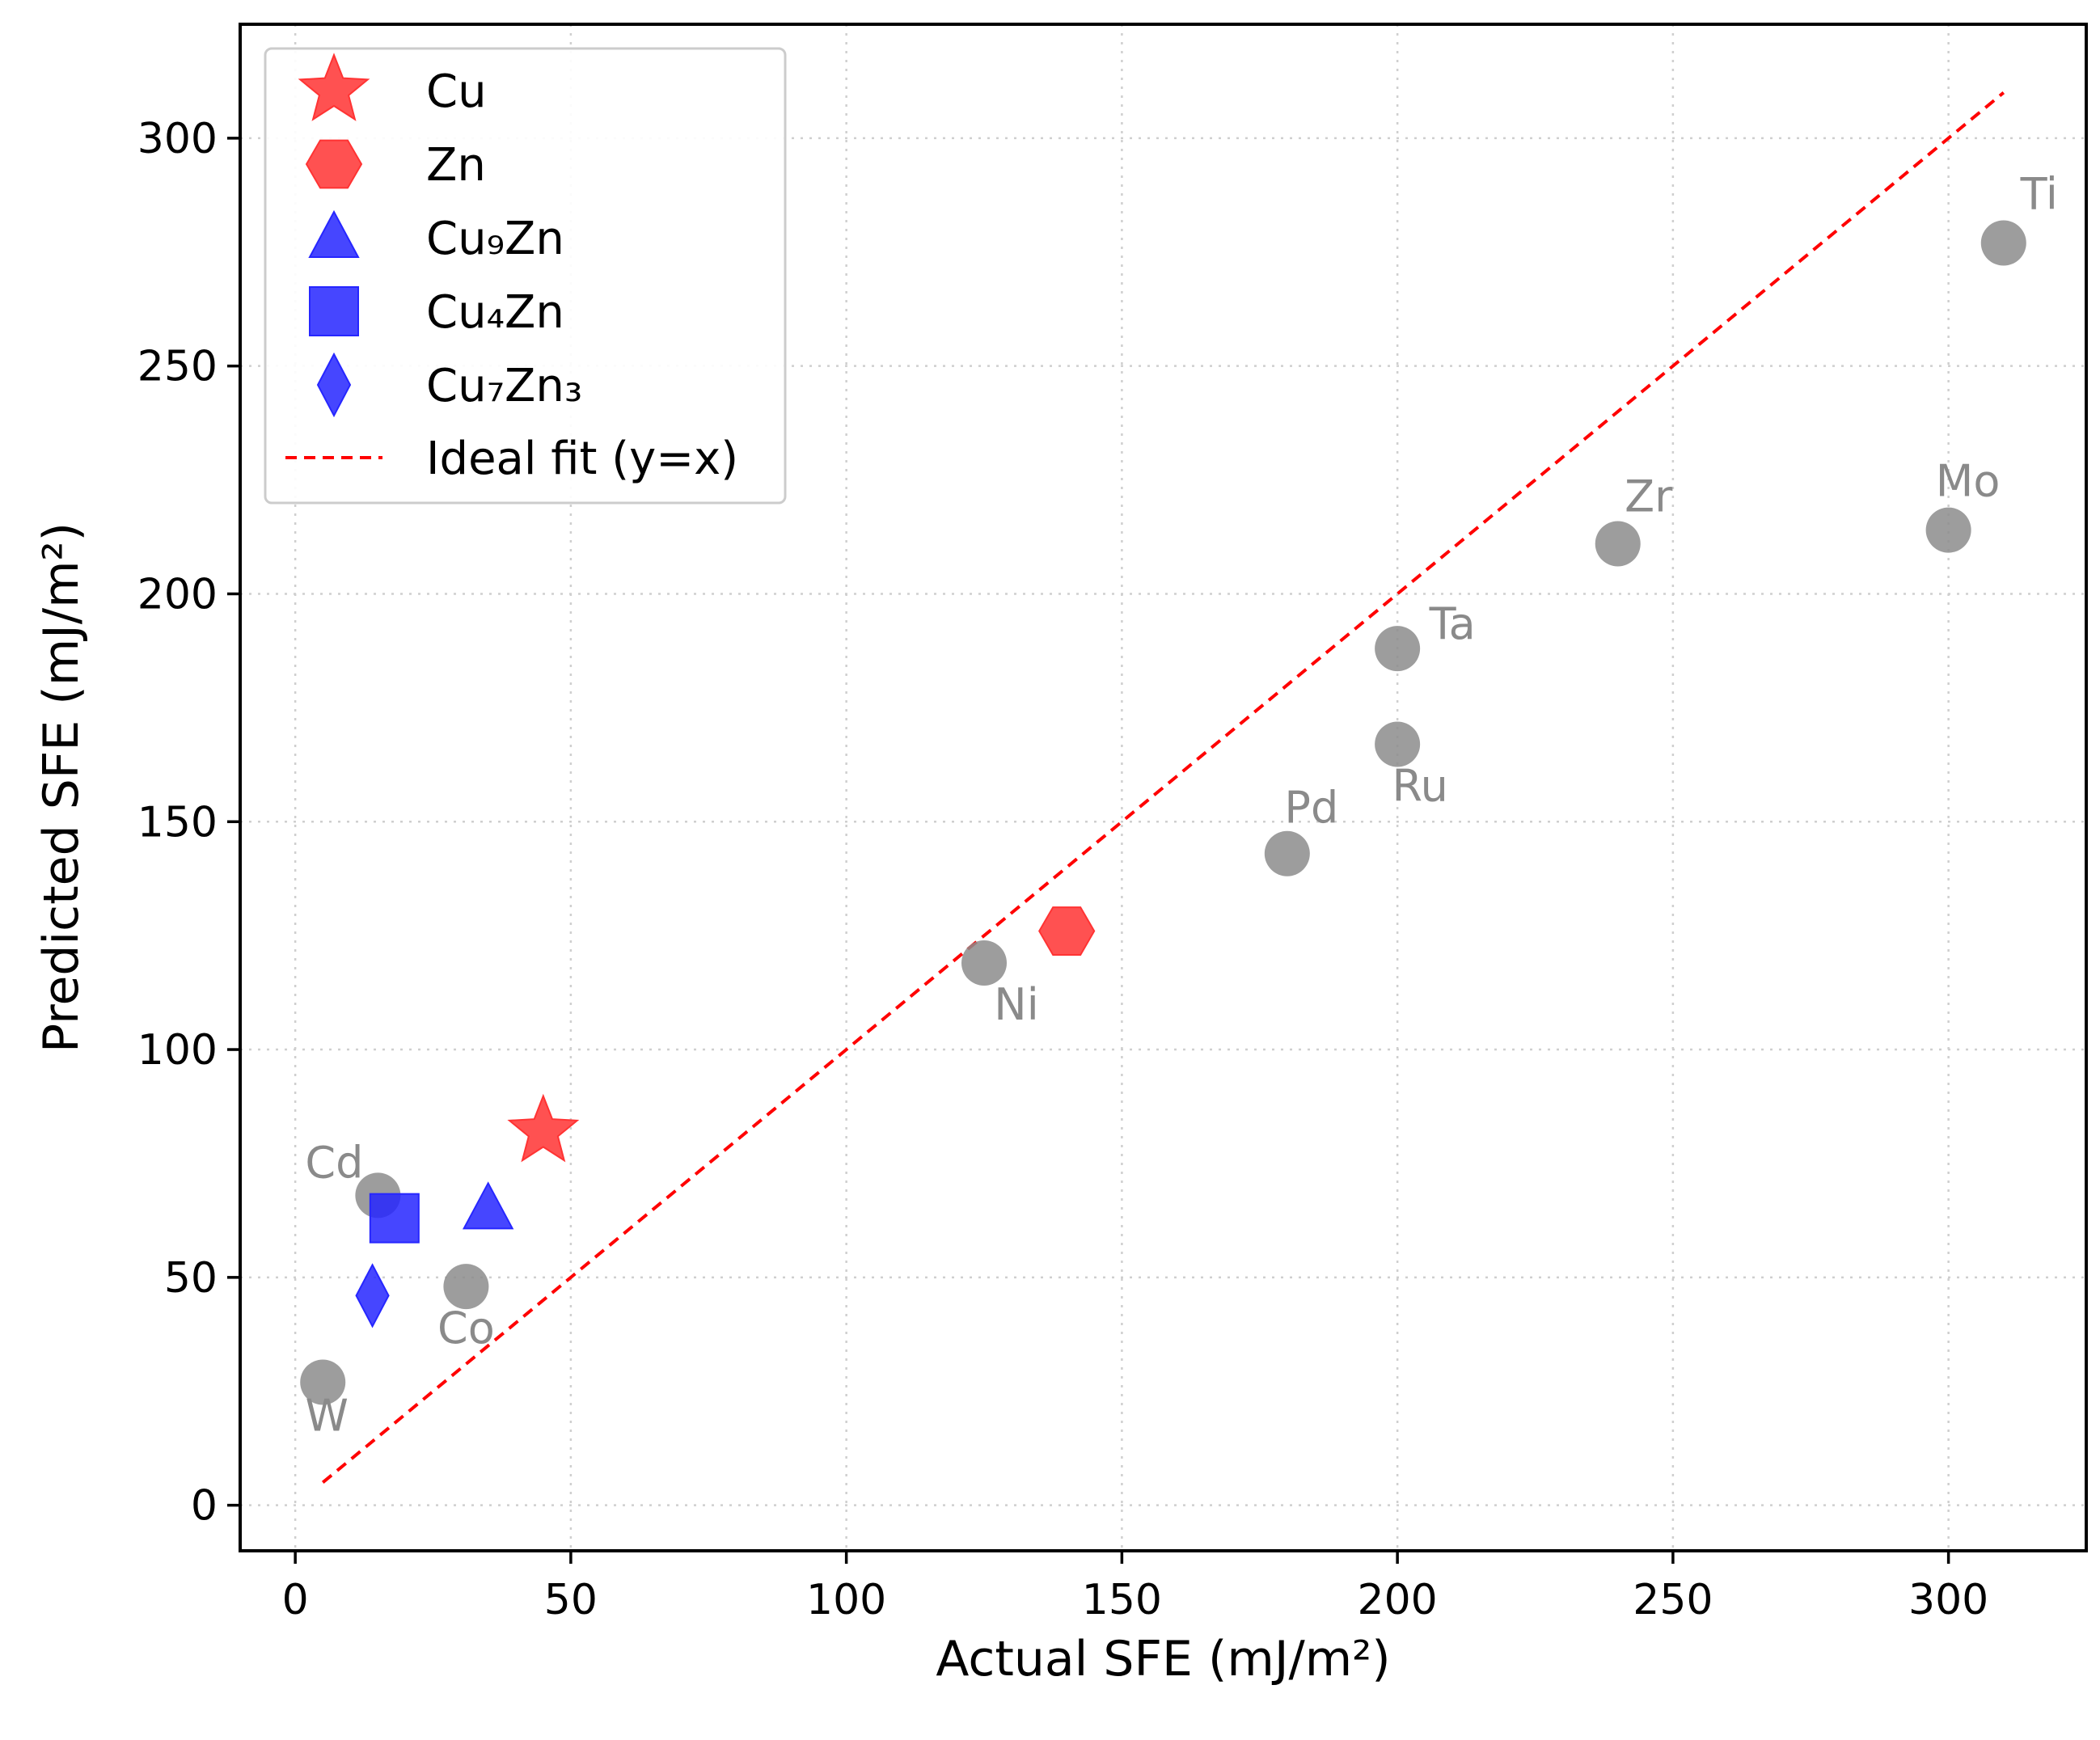 The image size is (2100, 1740). Describe the element at coordinates (177, 139) in the screenshot. I see `y-tick-label: 300` at that location.